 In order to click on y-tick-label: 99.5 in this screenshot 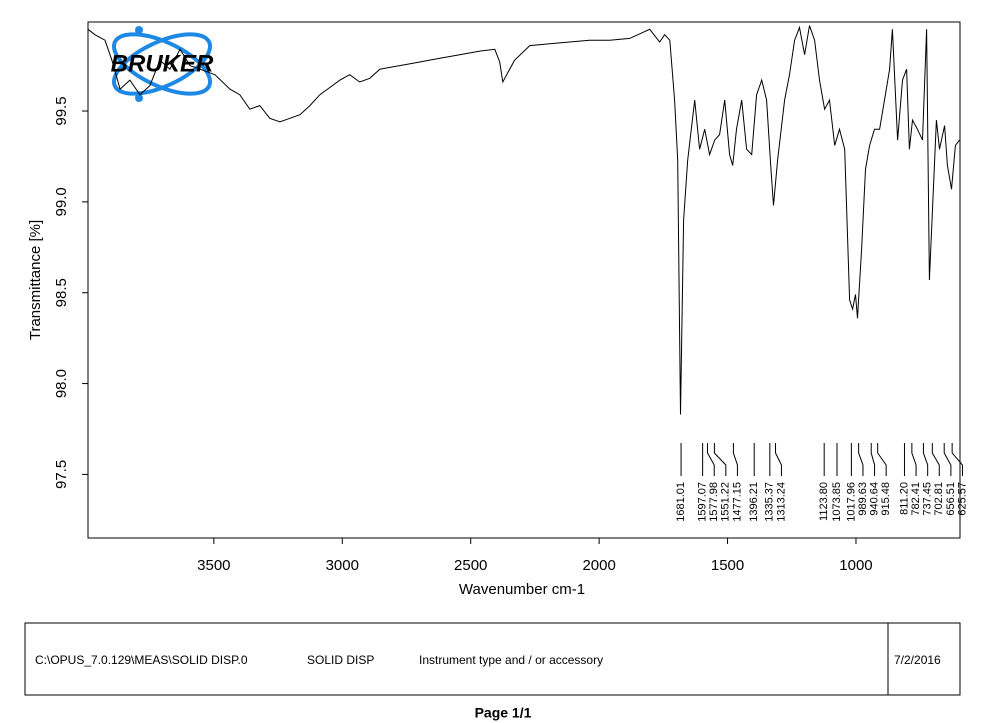, I will do `click(61, 110)`.